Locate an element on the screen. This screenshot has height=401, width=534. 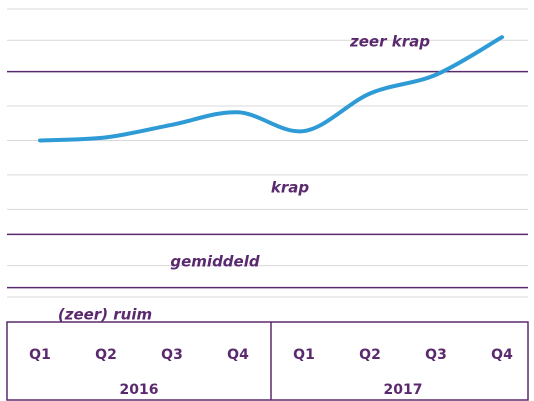
zone-label: gemiddeld is located at coordinates (214, 262).